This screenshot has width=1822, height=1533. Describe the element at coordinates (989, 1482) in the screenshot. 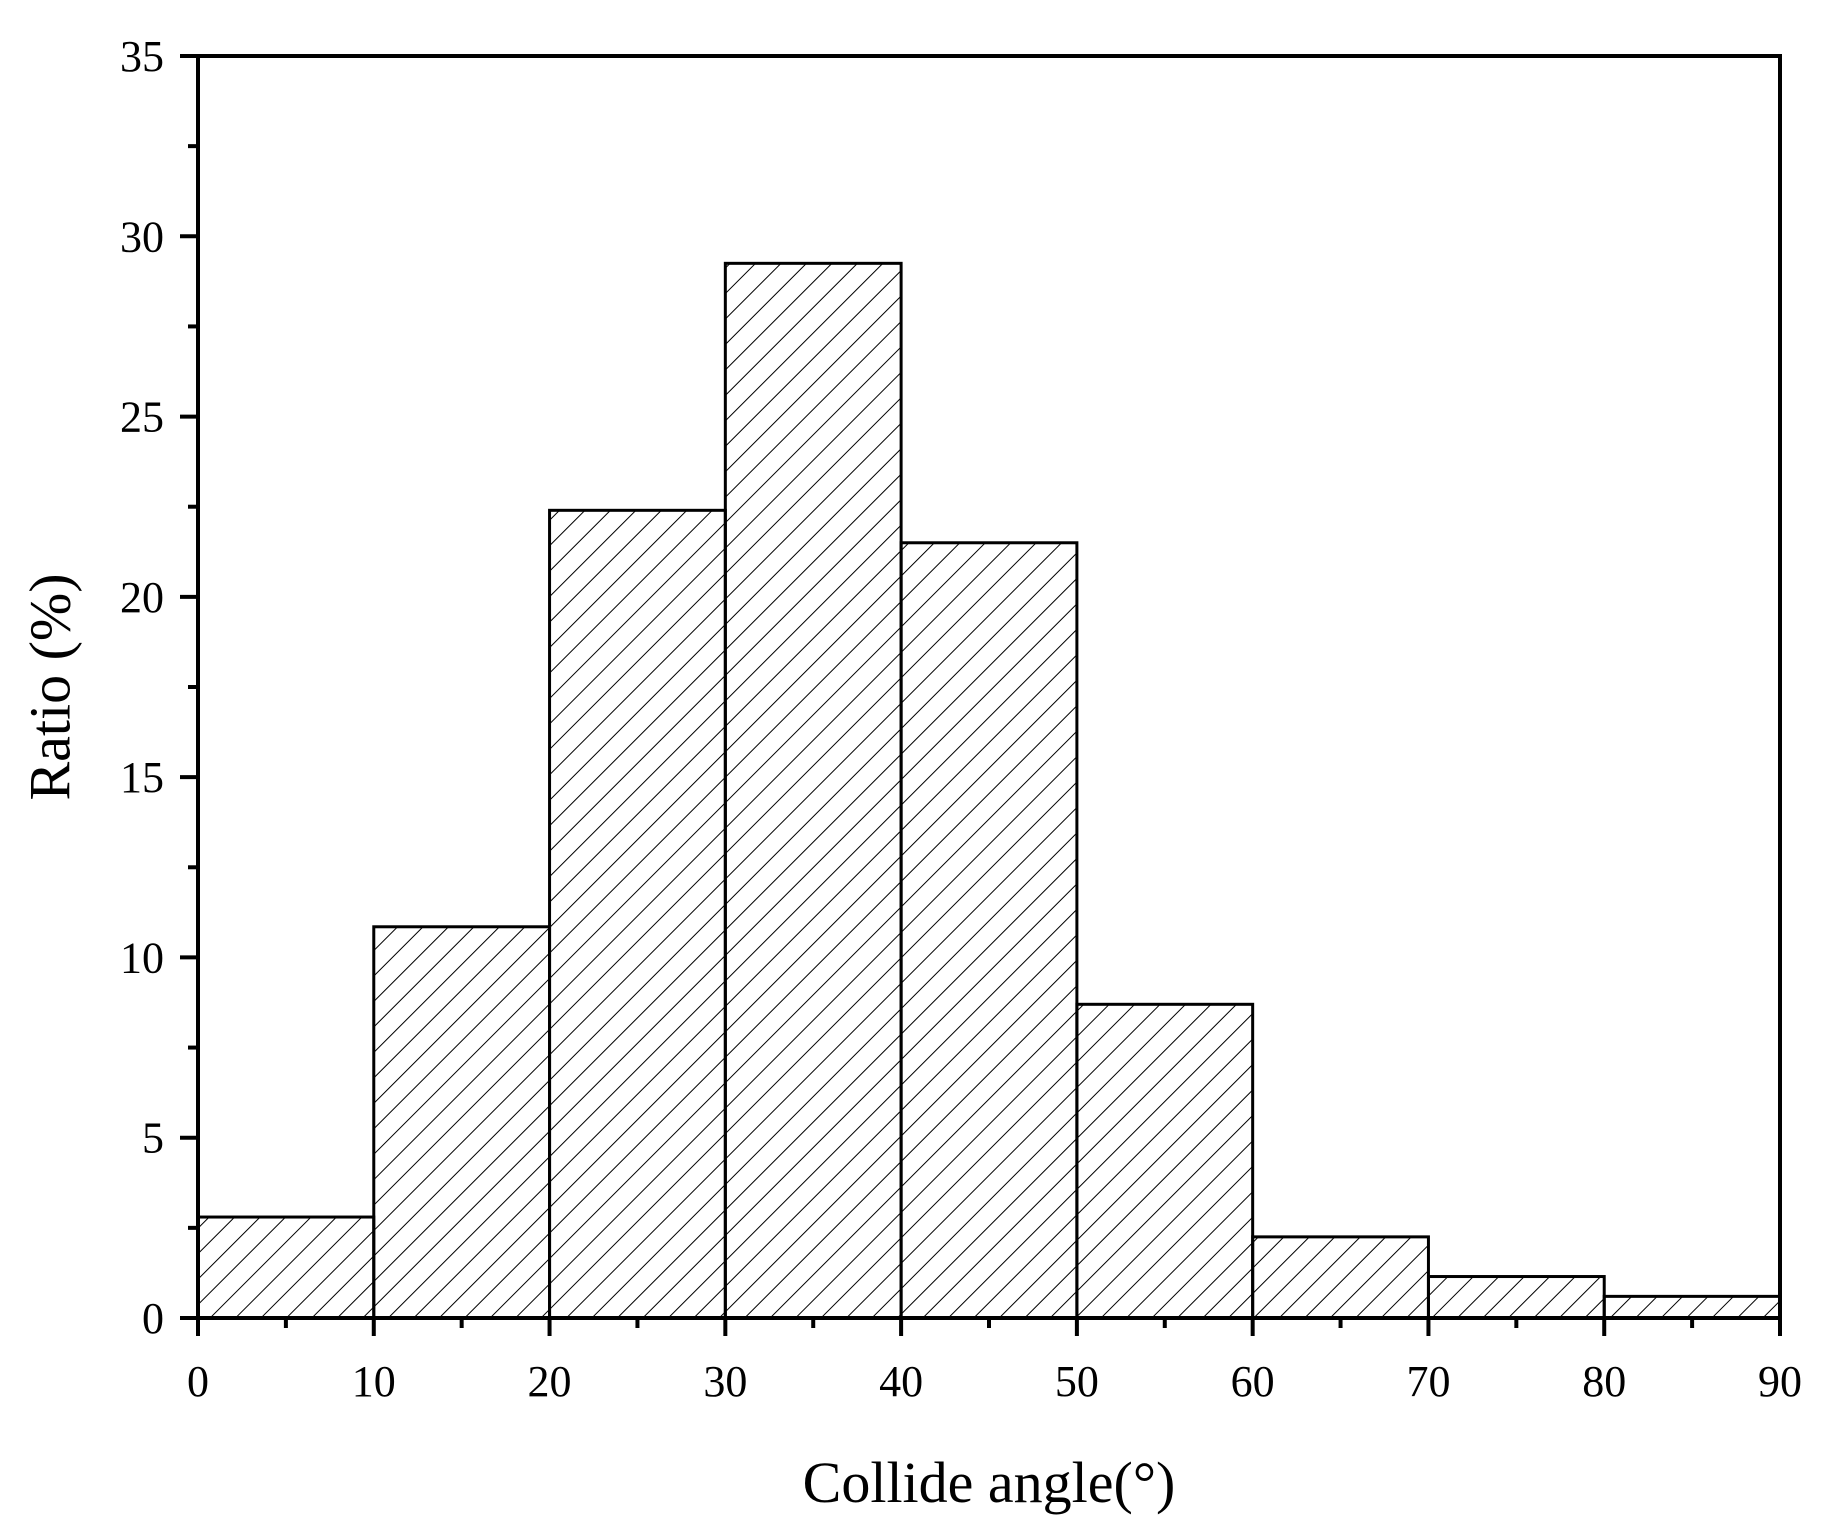

I see `x-axis-title: Collide angle(°)` at that location.